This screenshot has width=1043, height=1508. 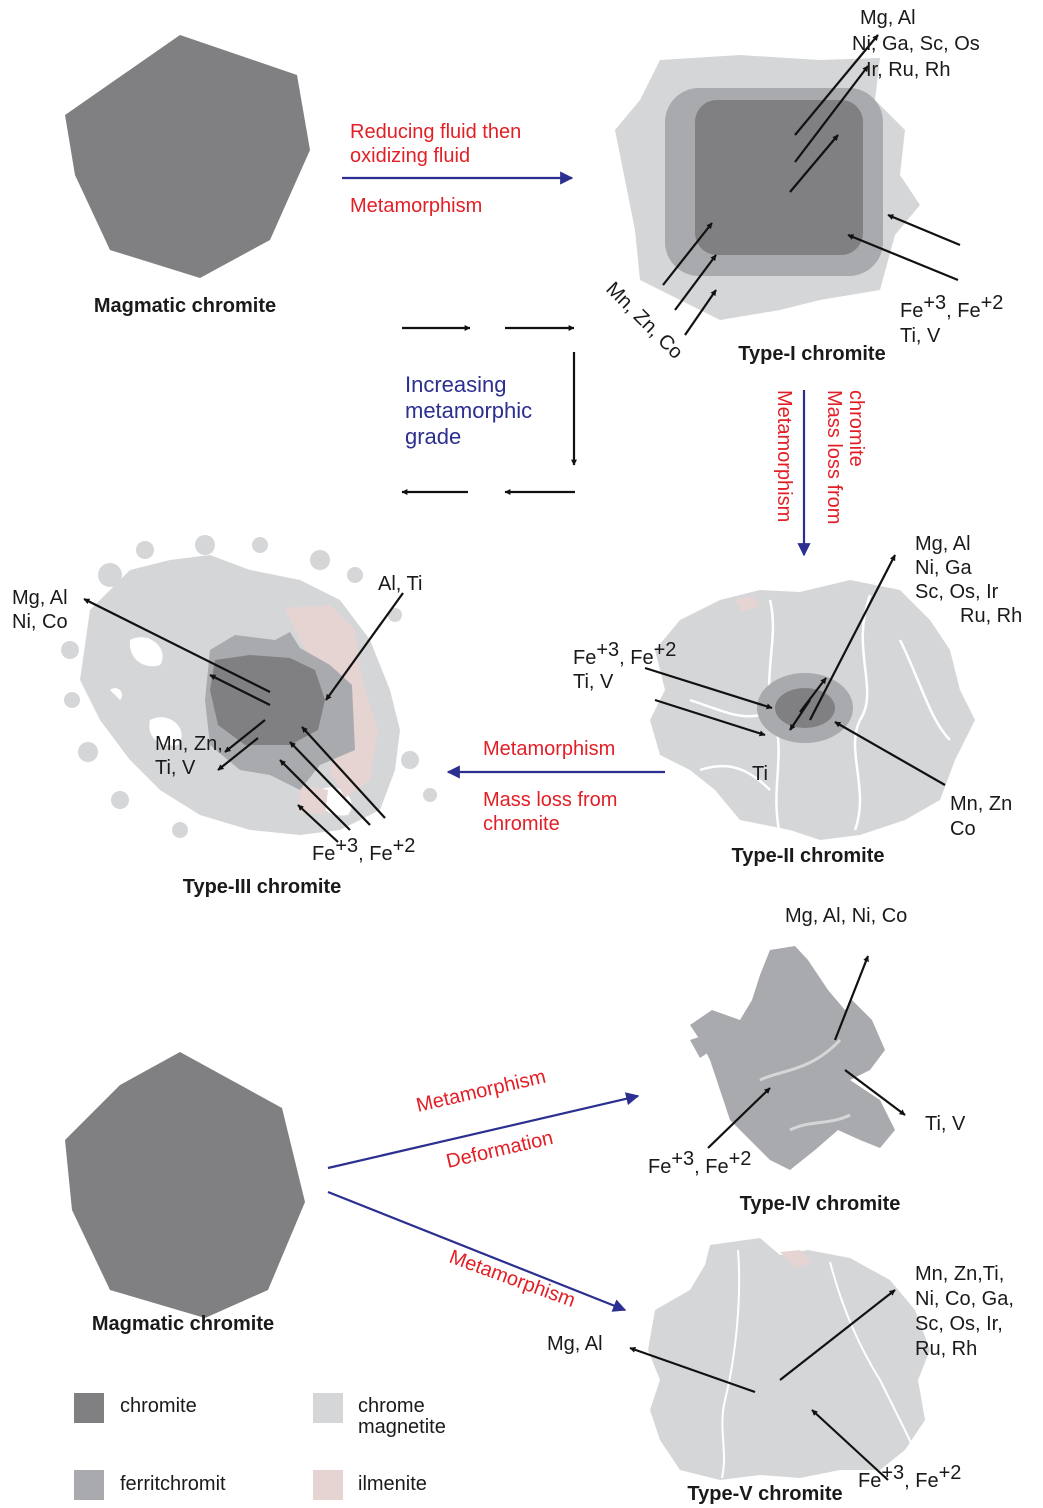 I want to click on type2-in-mn-1: Mn, Zn, so click(x=981, y=804).